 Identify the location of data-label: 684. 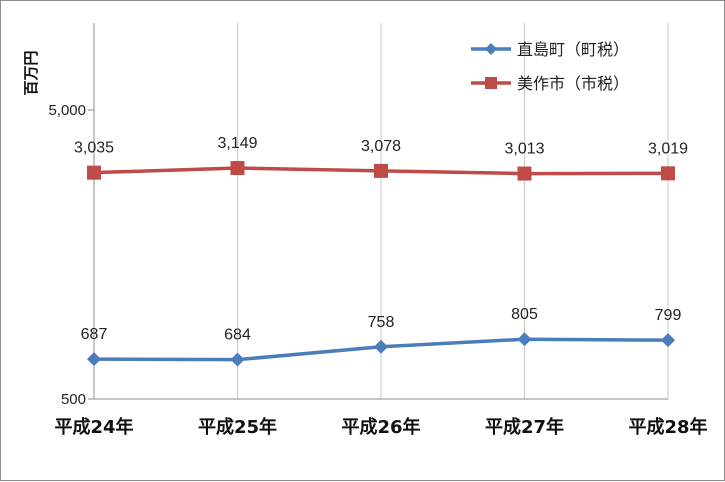
(237, 335).